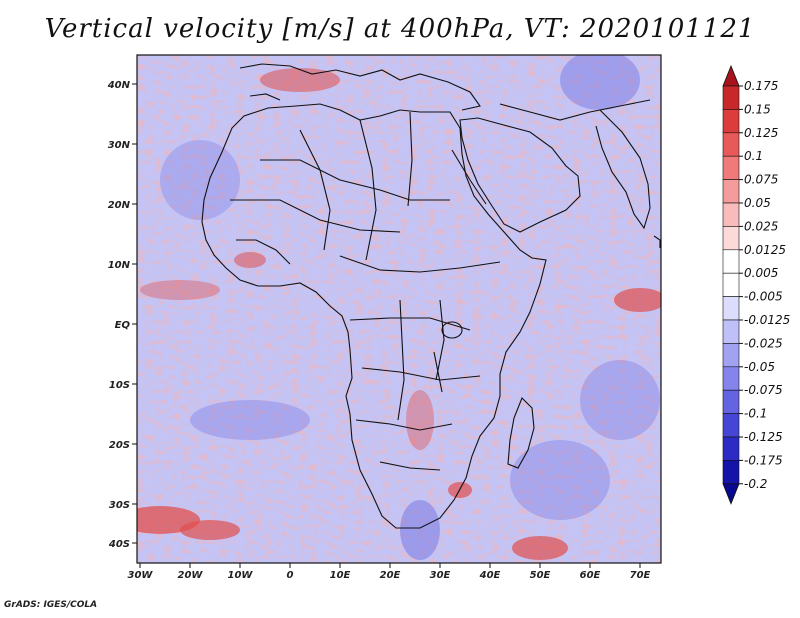  I want to click on lon-tick-label: 30E, so click(440, 575).